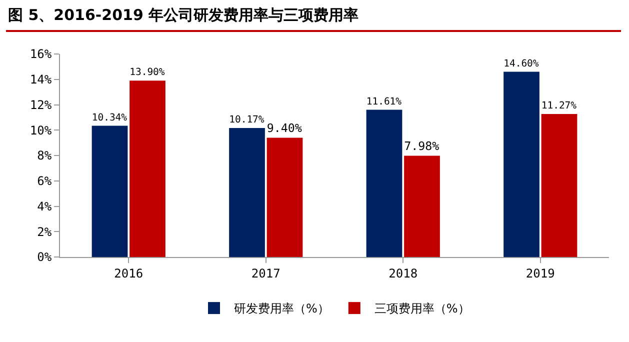 The height and width of the screenshot is (342, 629). What do you see at coordinates (41, 54) in the screenshot?
I see `y-tick-label: 16%` at bounding box center [41, 54].